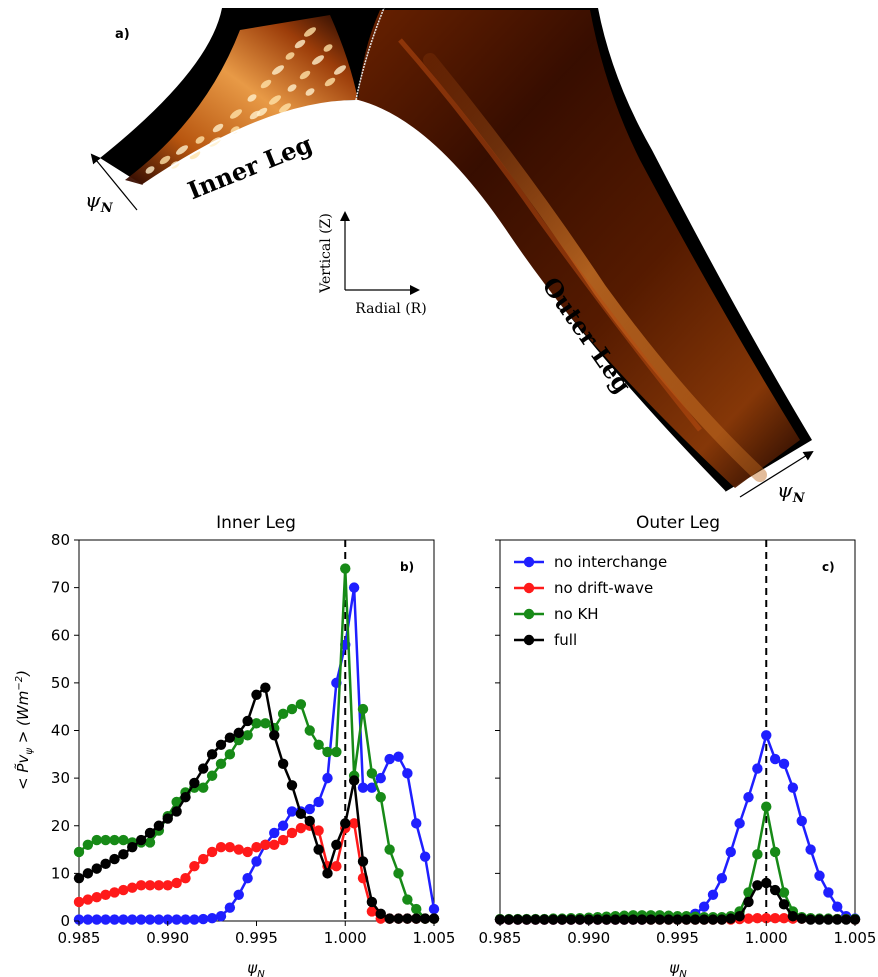 The image size is (878, 977). Describe the element at coordinates (390, 309) in the screenshot. I see `radial-axis-label: Radial (R)` at that location.